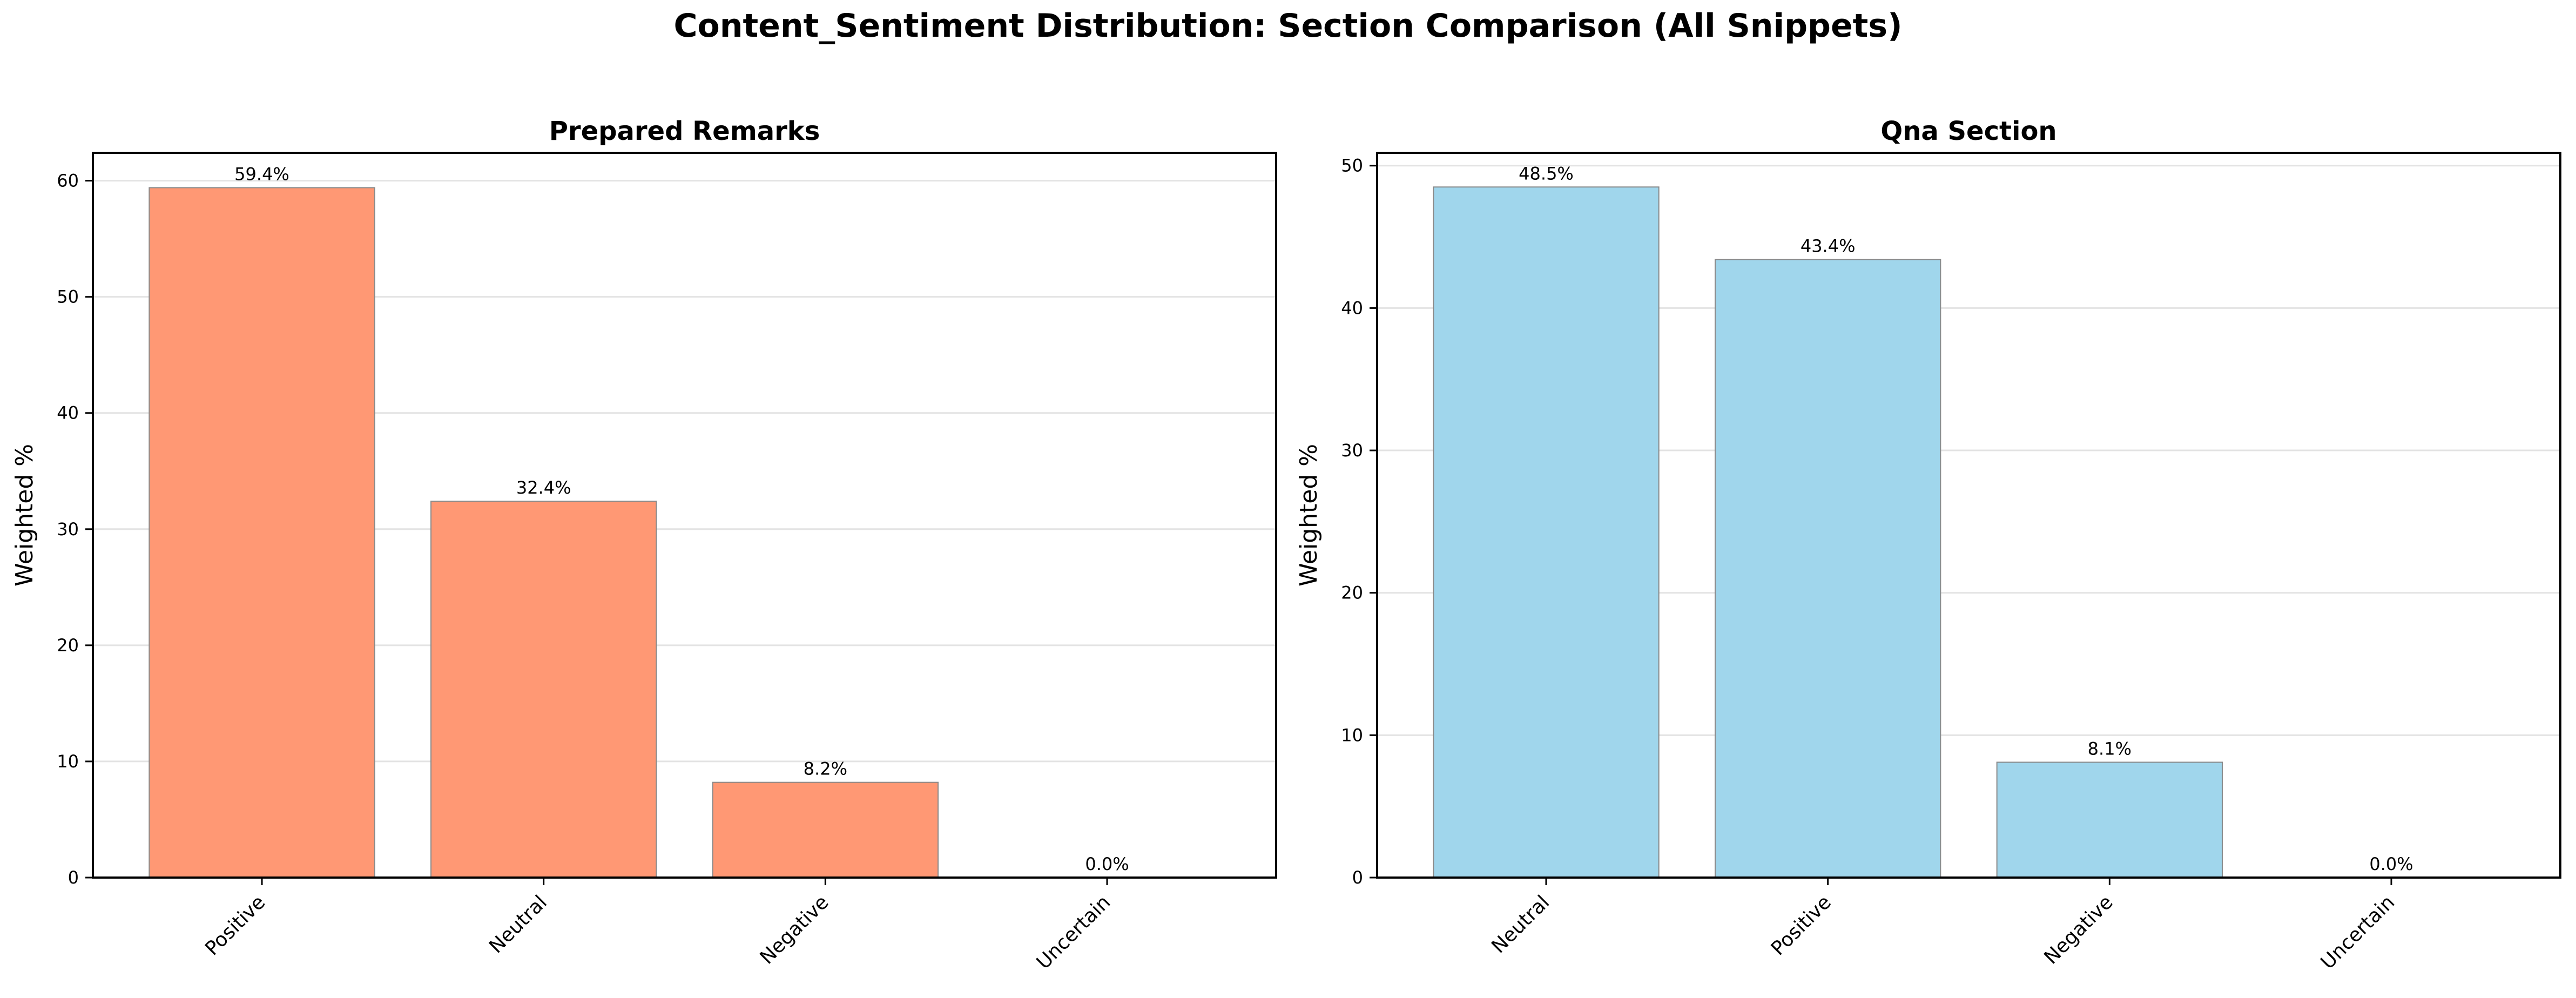 This screenshot has height=998, width=2576. Describe the element at coordinates (1968, 131) in the screenshot. I see `chart-title: Qna Section` at that location.